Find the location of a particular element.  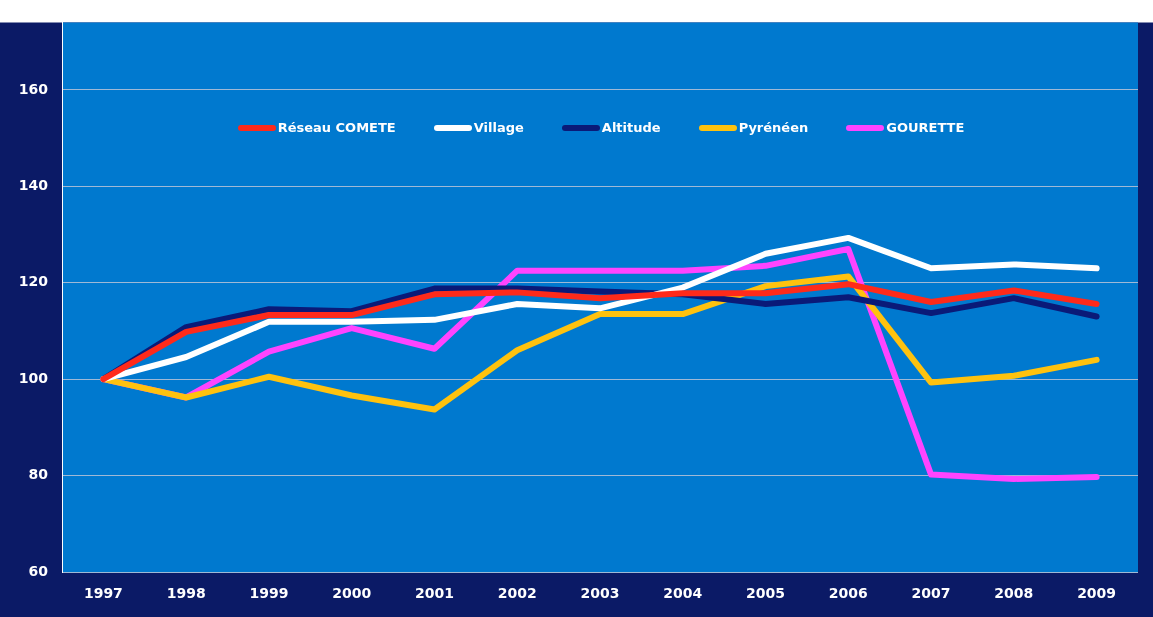

x-tick-label: 2007 is located at coordinates (931, 593).